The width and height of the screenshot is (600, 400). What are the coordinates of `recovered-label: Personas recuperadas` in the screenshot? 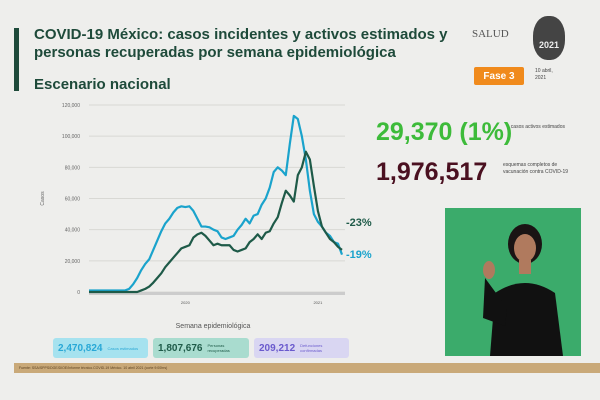 It's located at (218, 348).